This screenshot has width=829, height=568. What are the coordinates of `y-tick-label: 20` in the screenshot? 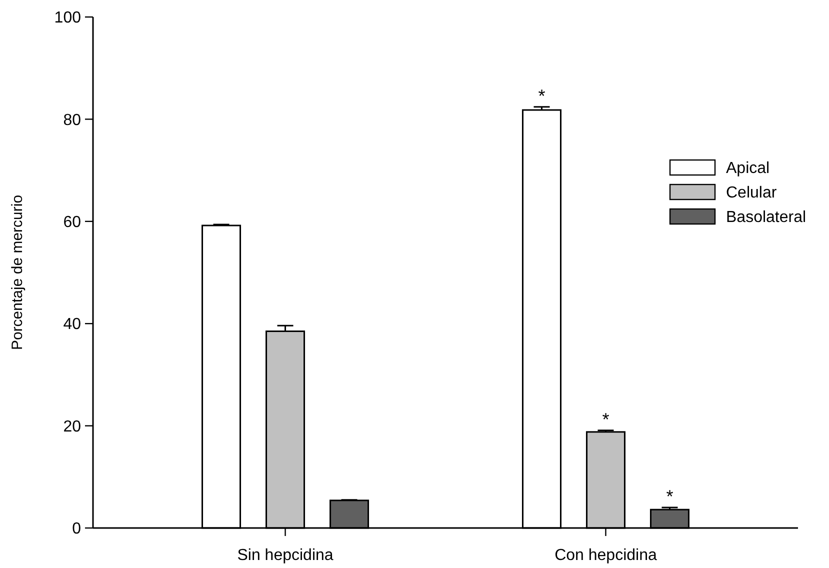 It's located at (72, 427).